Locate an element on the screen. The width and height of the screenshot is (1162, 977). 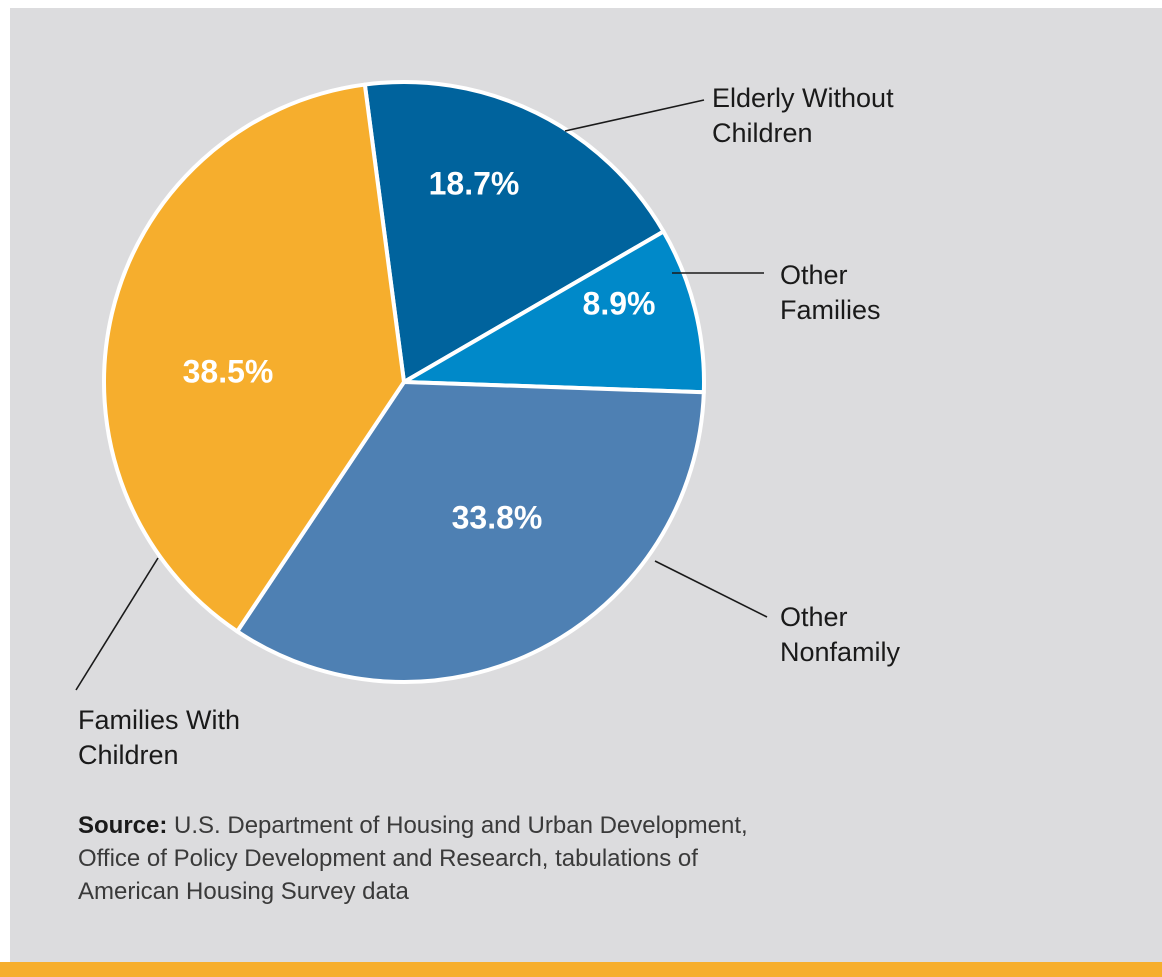
slice-category-label: Elderly Without Children is located at coordinates (803, 115).